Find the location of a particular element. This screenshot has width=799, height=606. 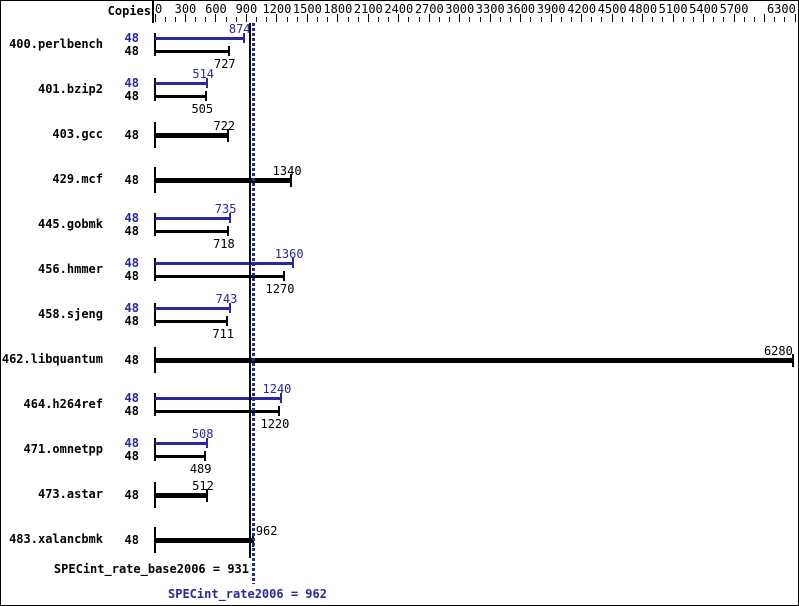

axis-tick-label: 1800 is located at coordinates (338, 9).